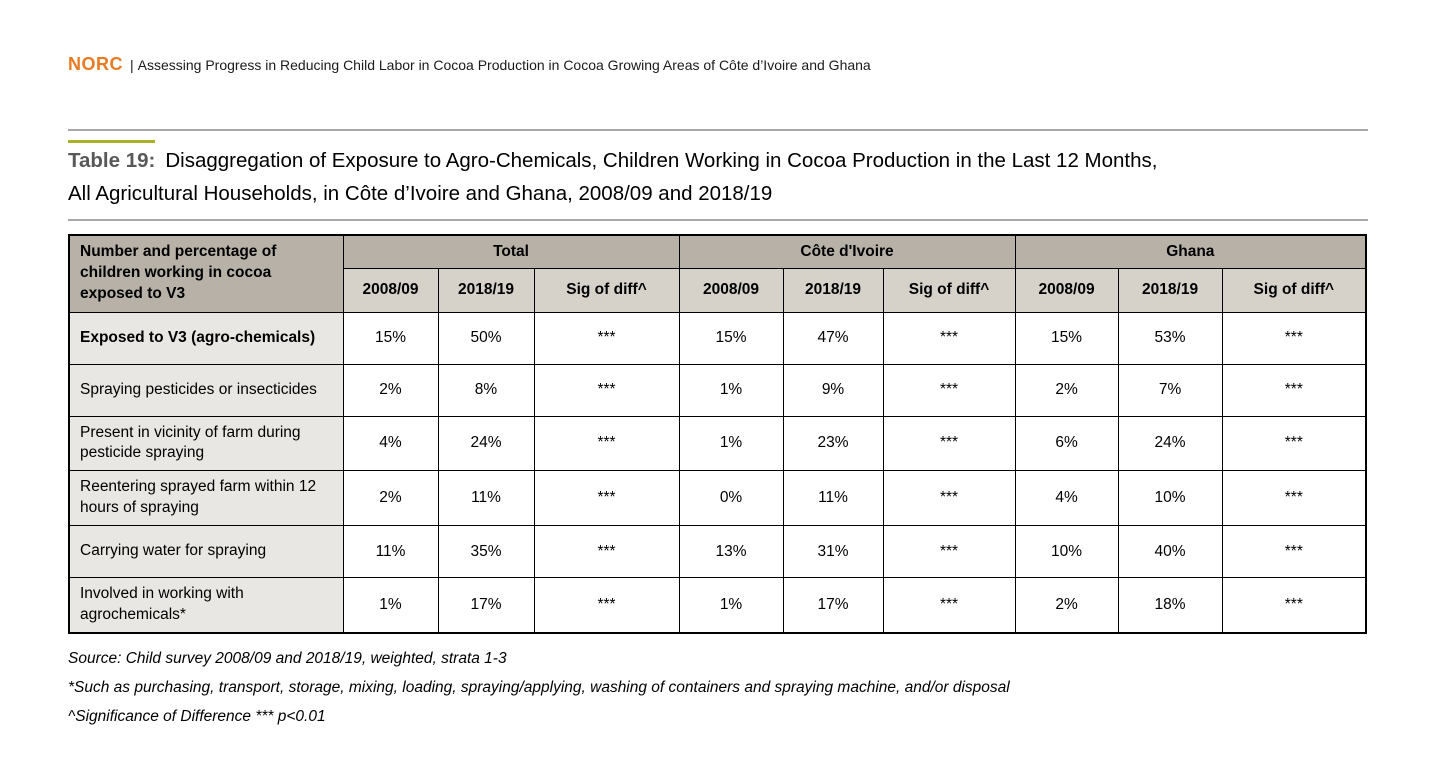 This screenshot has width=1429, height=762. I want to click on data-cell: 6%, so click(1066, 443).